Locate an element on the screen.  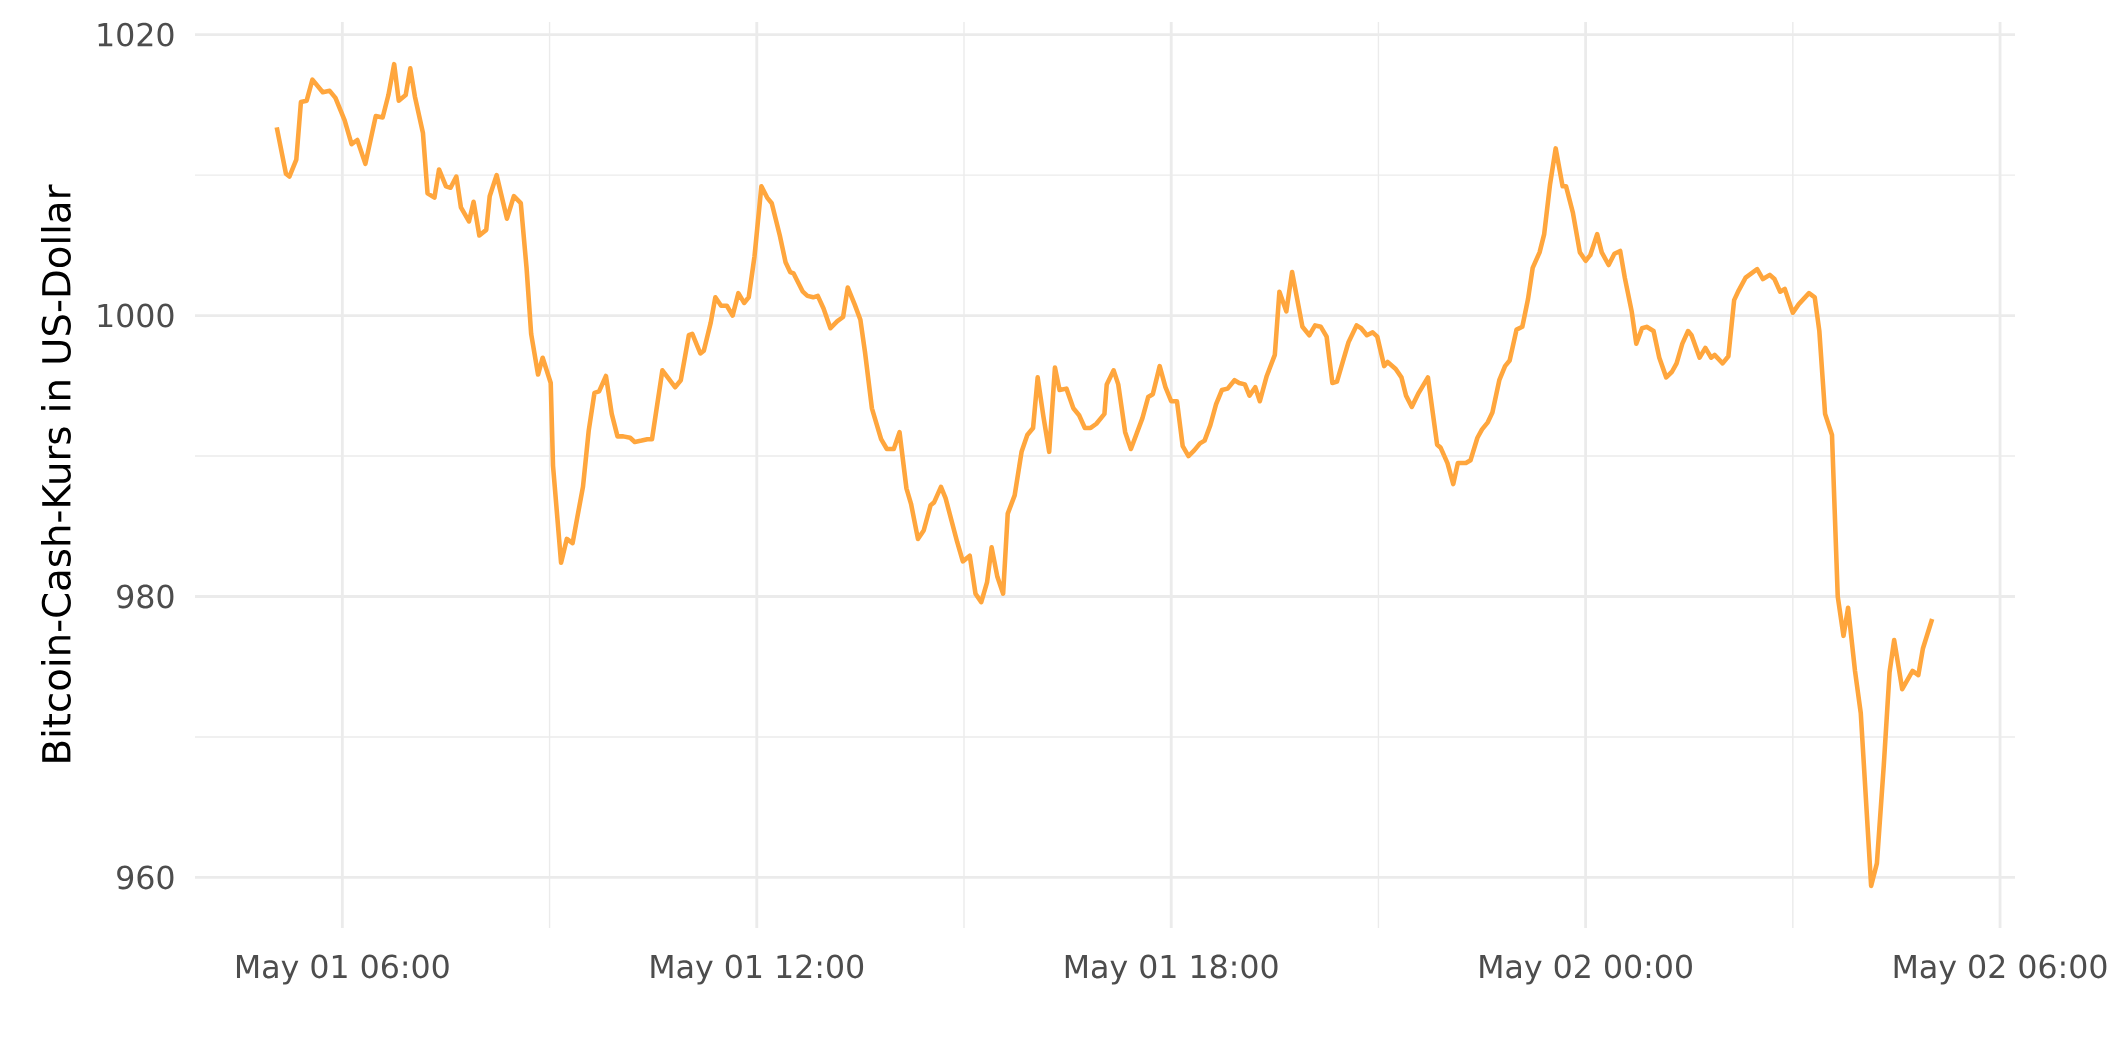
y-tick-label: 1020 is located at coordinates (136, 34).